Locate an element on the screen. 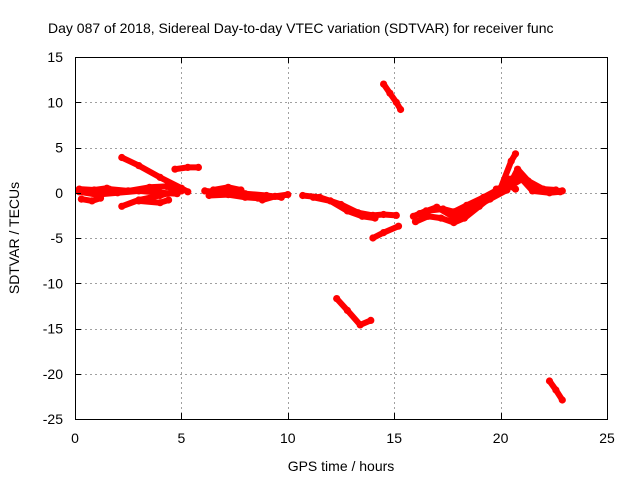  x-tick-label: 20 is located at coordinates (501, 438).